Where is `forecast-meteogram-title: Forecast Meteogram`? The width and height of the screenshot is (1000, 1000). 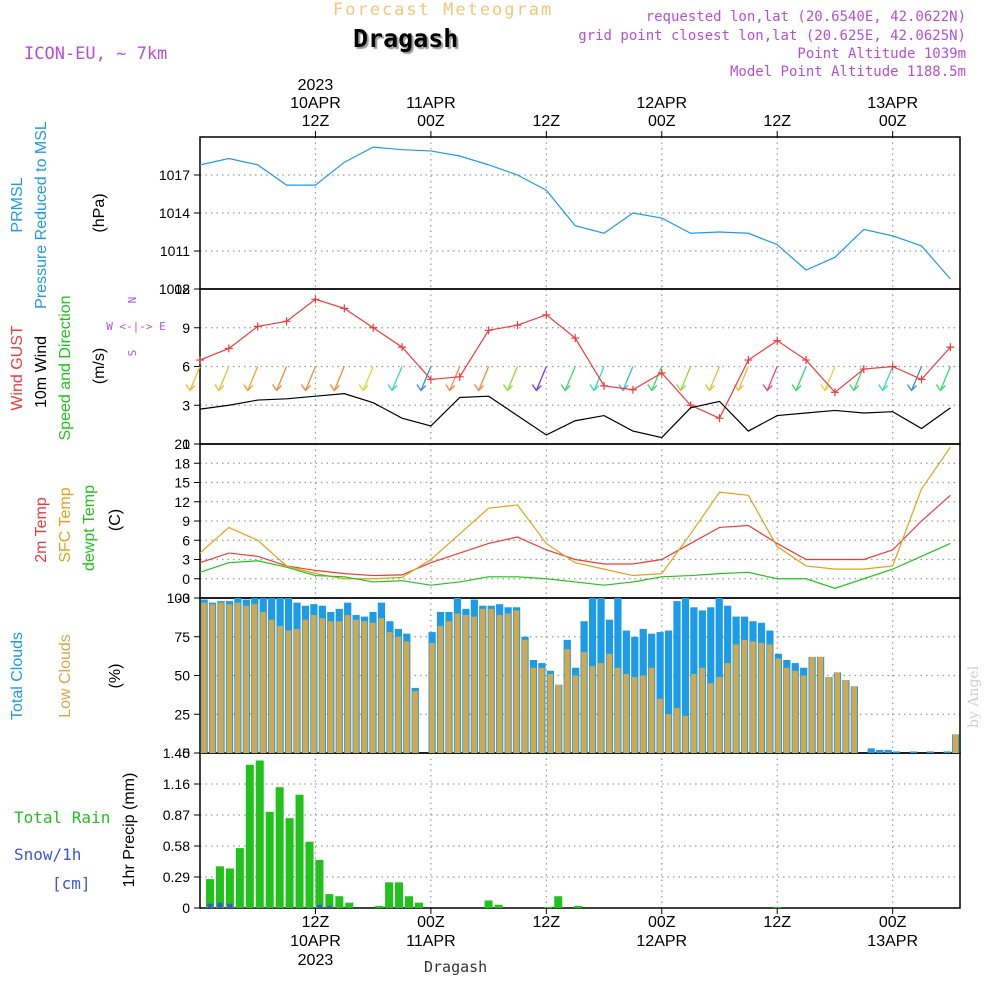 forecast-meteogram-title: Forecast Meteogram is located at coordinates (443, 10).